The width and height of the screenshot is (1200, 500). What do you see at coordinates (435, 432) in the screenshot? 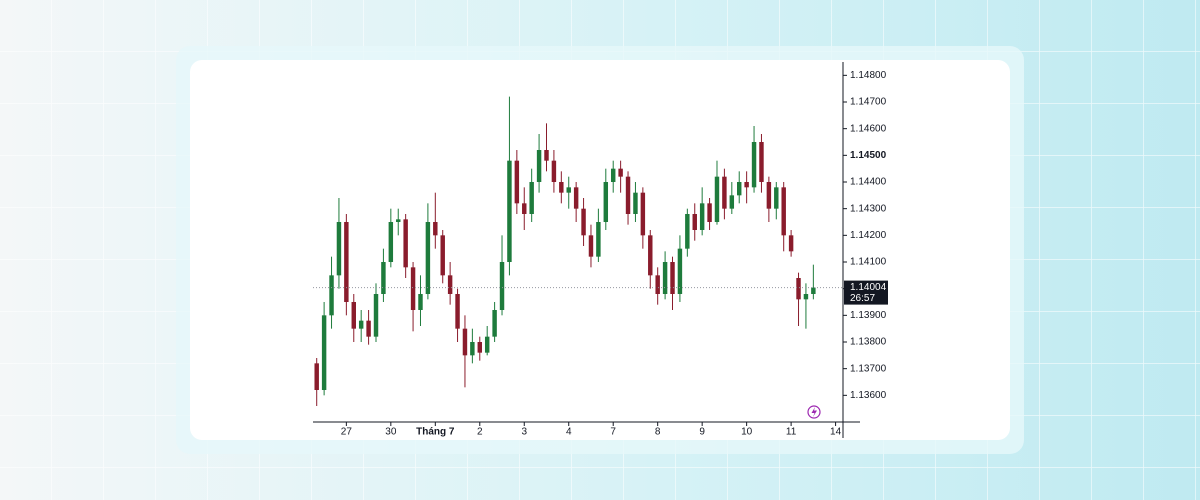
I see `x-tick-label: Tháng 7` at bounding box center [435, 432].